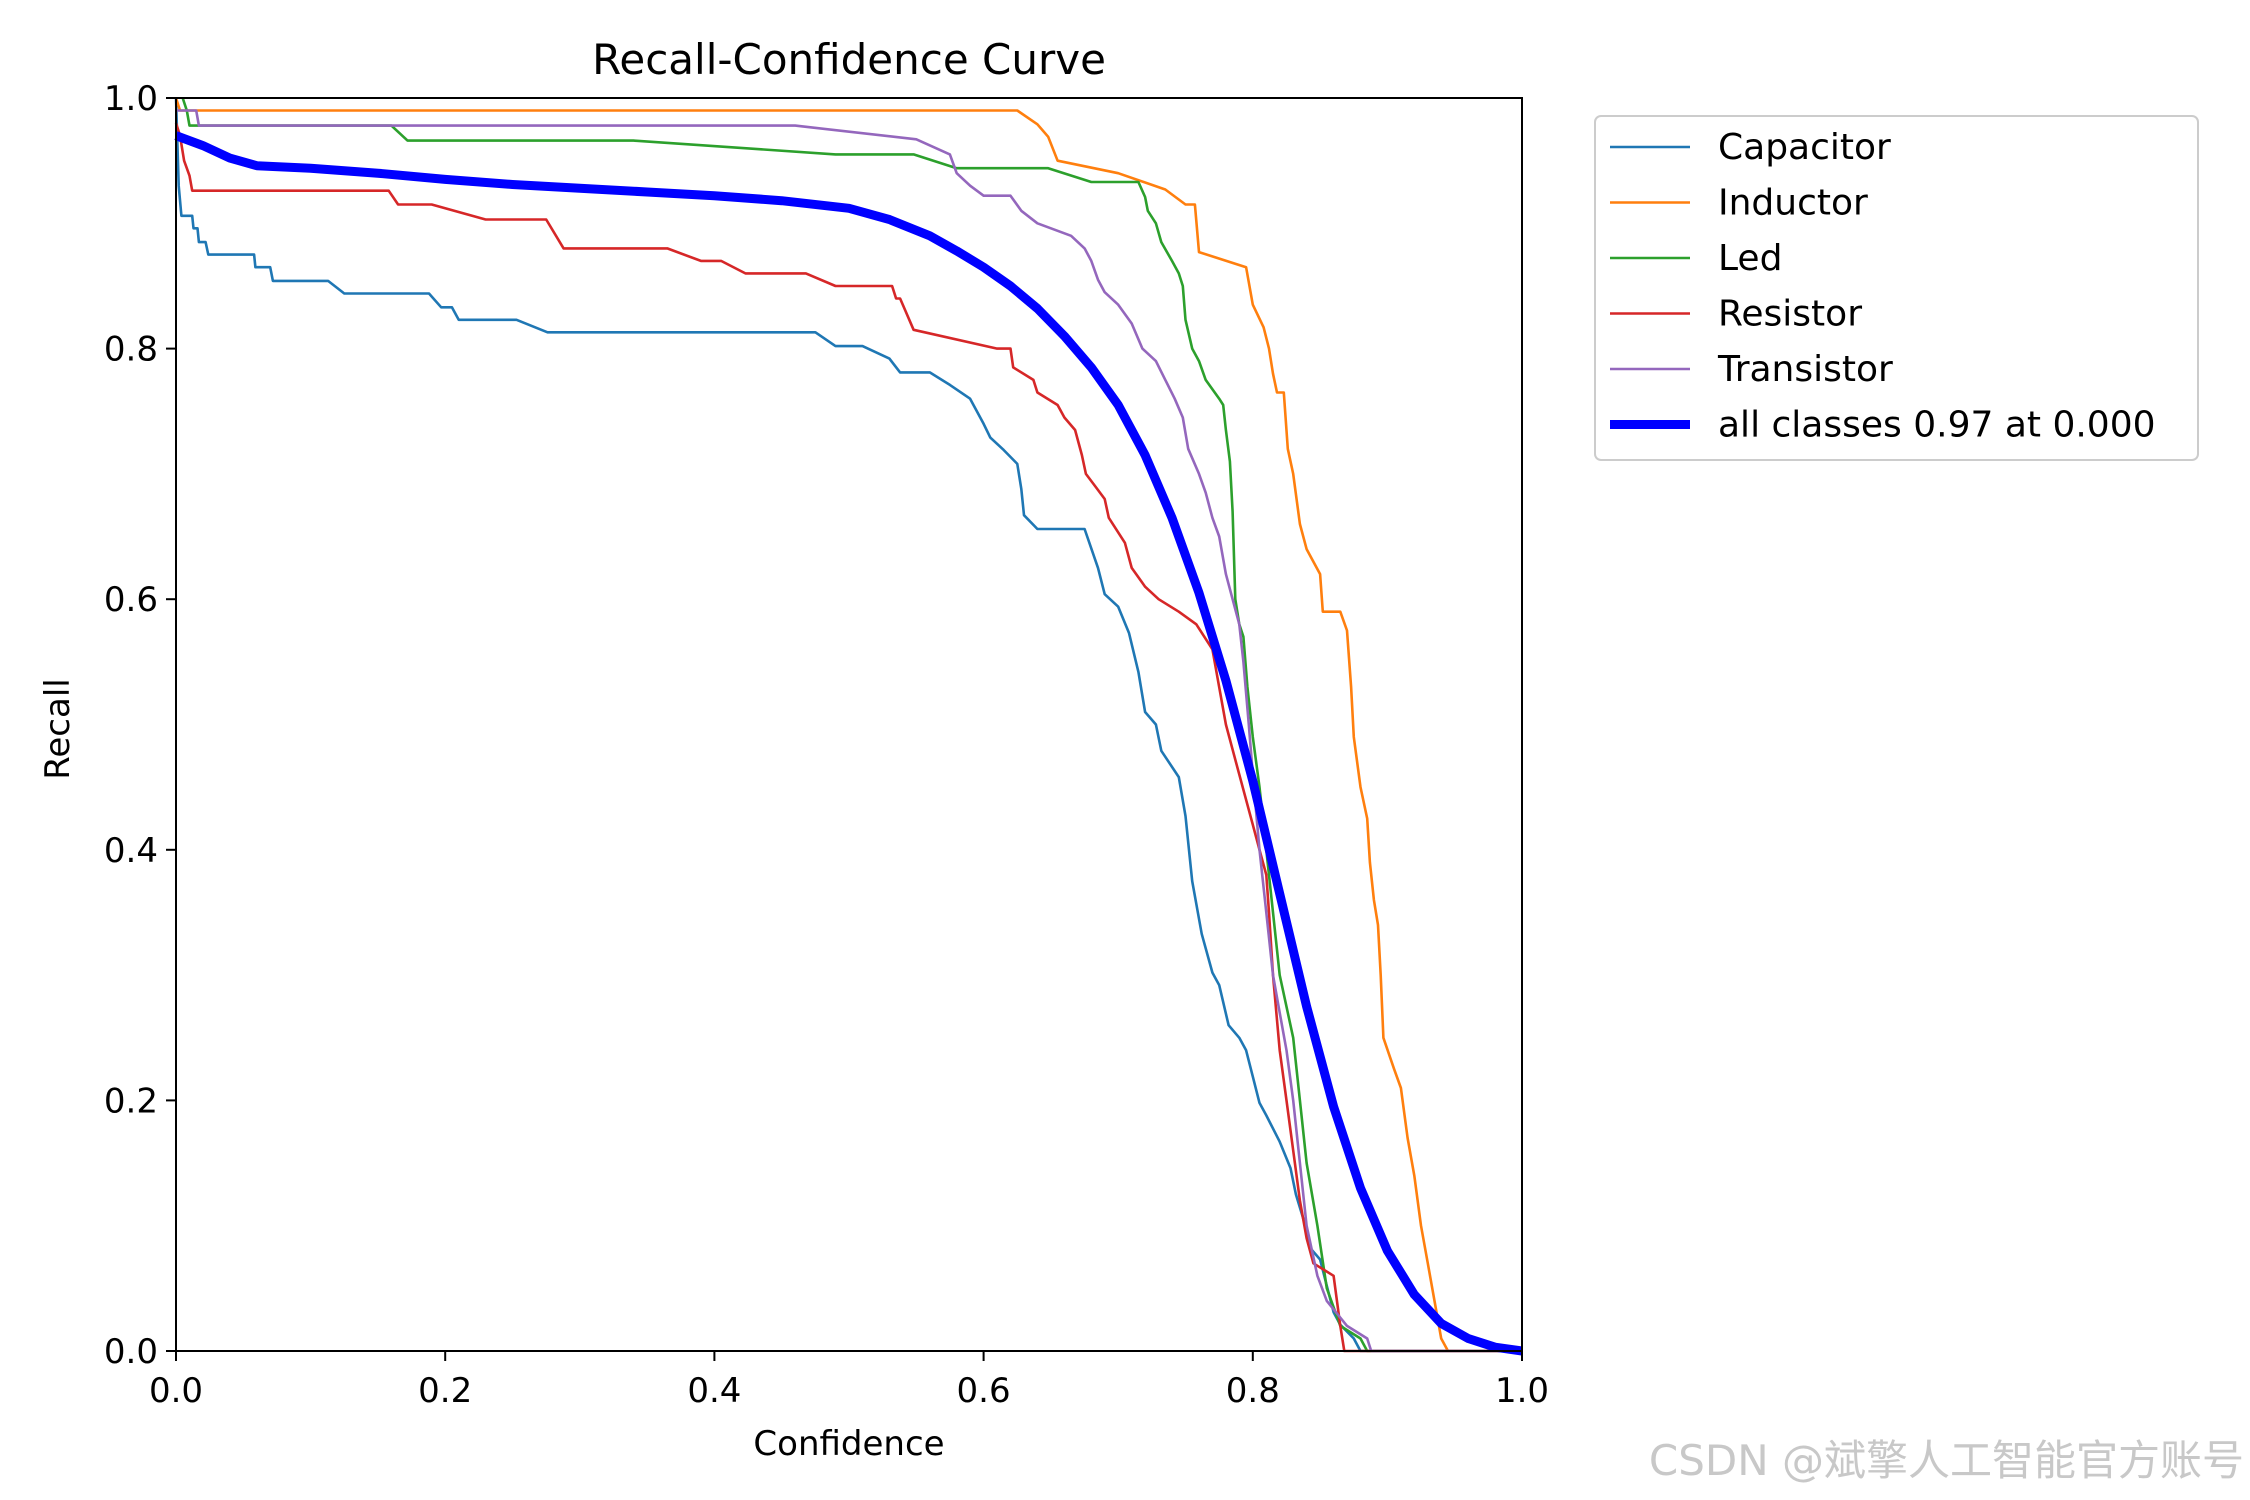  What do you see at coordinates (131, 1101) in the screenshot?
I see `y-tick-label: 0.2` at bounding box center [131, 1101].